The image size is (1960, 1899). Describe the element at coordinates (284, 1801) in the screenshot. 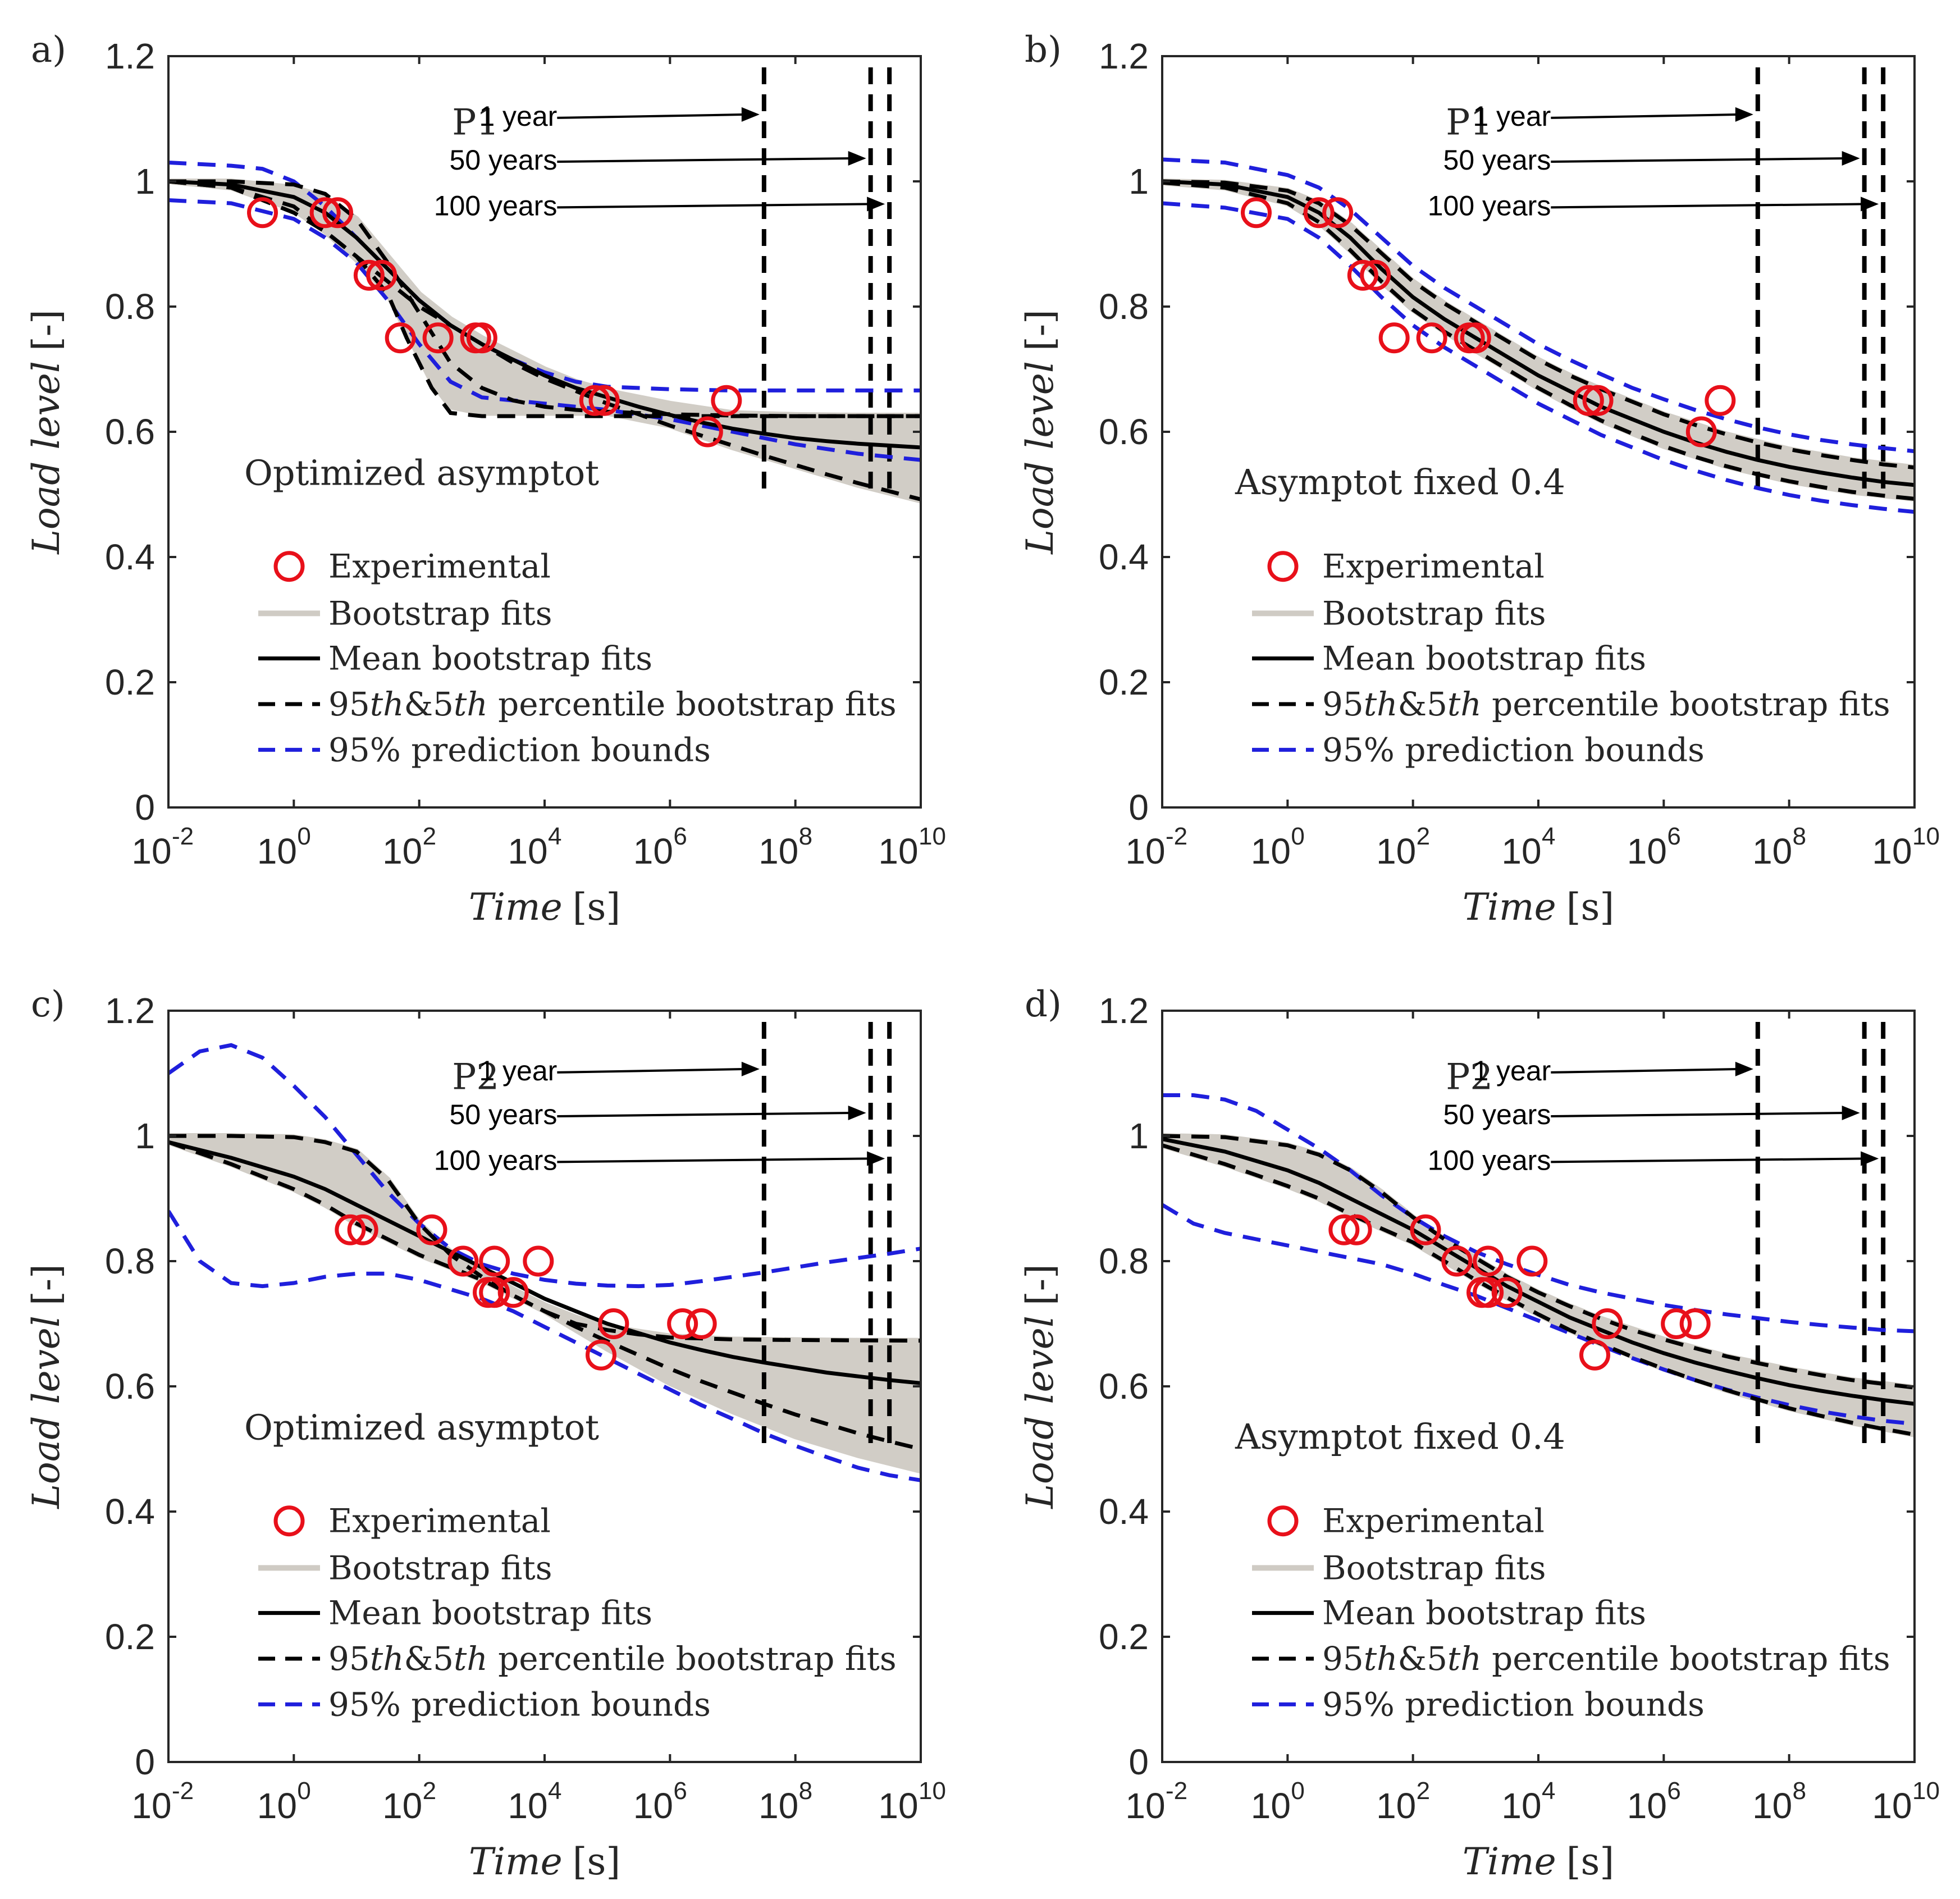

I see `x-tick-label: 10 0` at that location.